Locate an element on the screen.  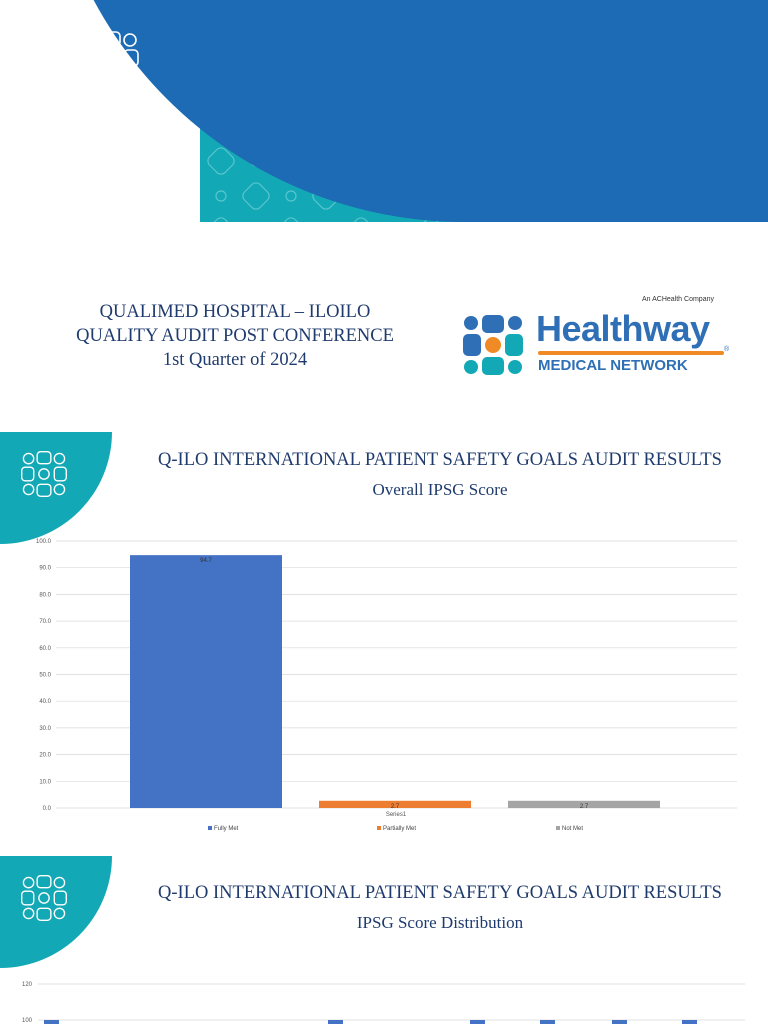
y-tick-label: 10.0 is located at coordinates (45, 782).